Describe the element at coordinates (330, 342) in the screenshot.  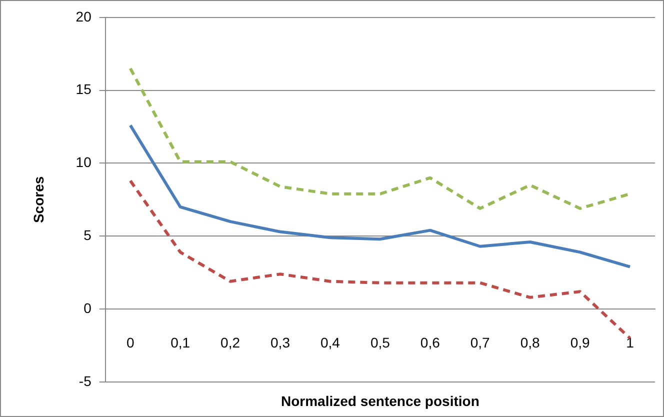
I see `x-tick-label: 0,4` at that location.